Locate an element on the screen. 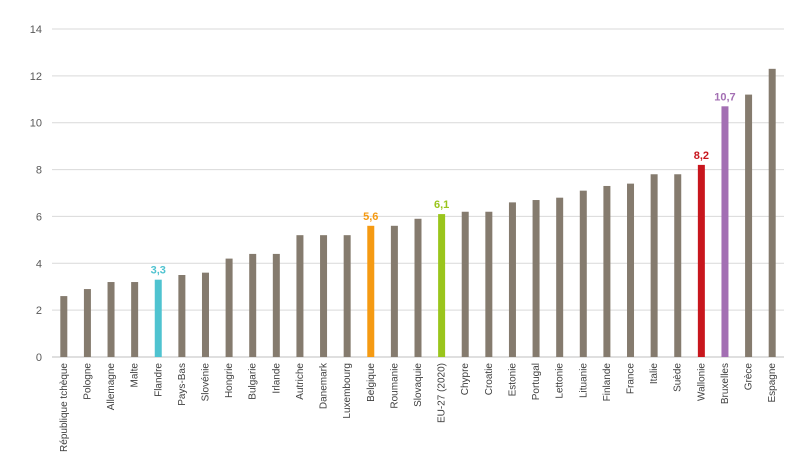 This screenshot has height=469, width=800. x-category-label: Malte is located at coordinates (135, 375).